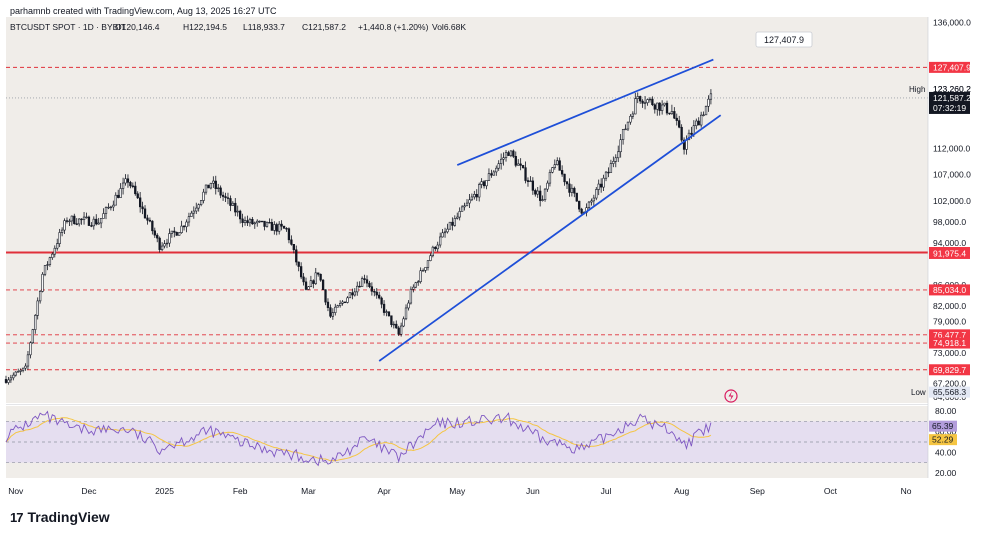 The width and height of the screenshot is (984, 535). What do you see at coordinates (952, 22) in the screenshot?
I see `price-tick-label: 136,000.0` at bounding box center [952, 22].